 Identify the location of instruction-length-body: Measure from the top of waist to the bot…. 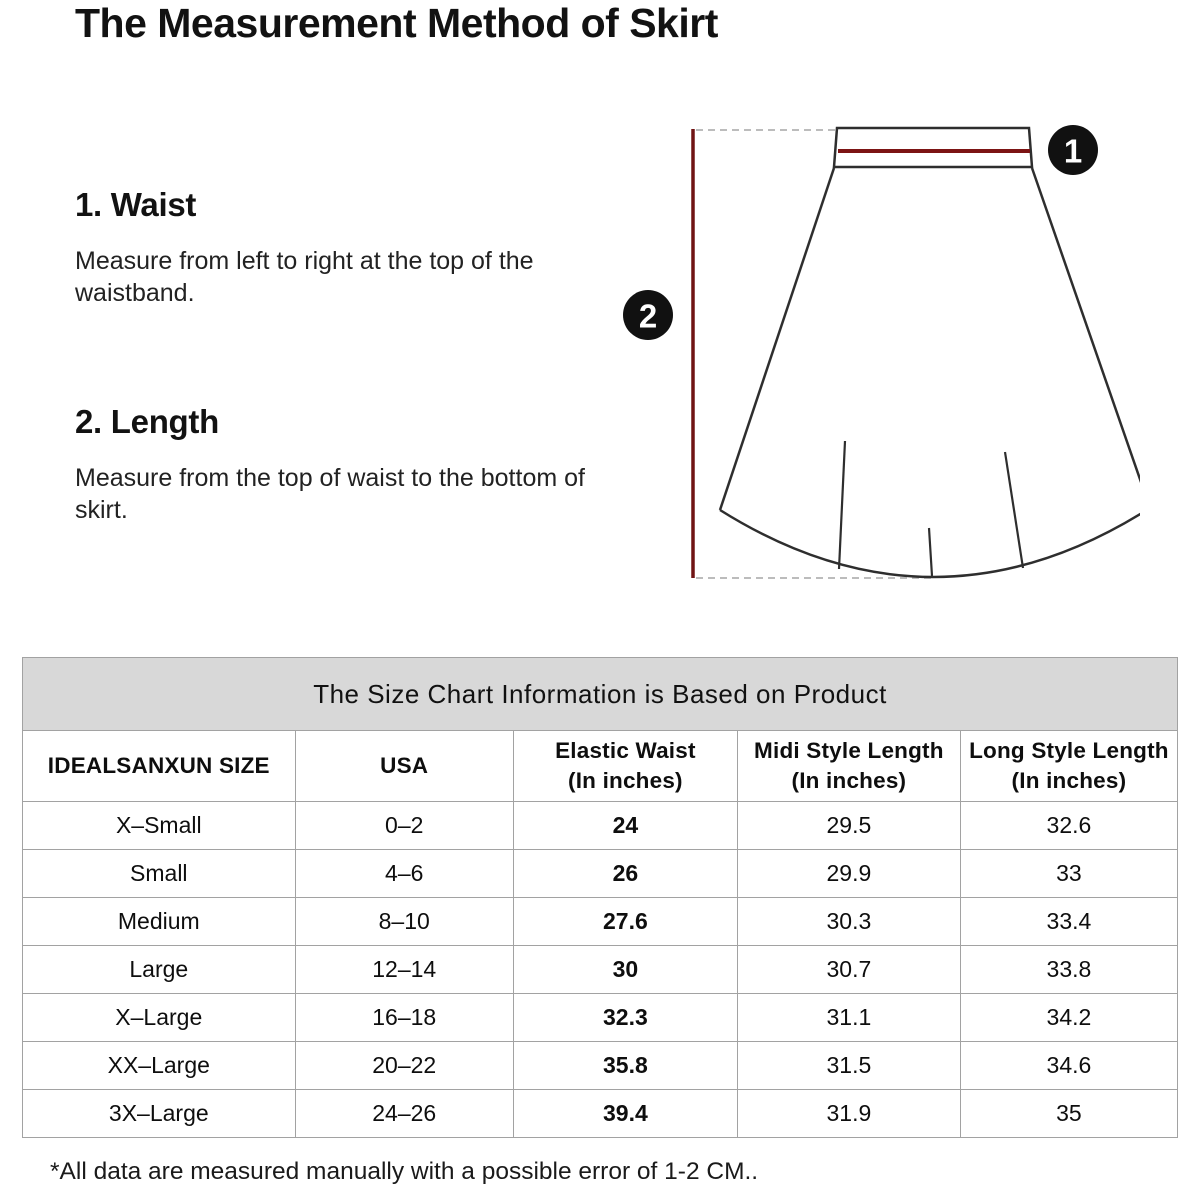
(330, 494).